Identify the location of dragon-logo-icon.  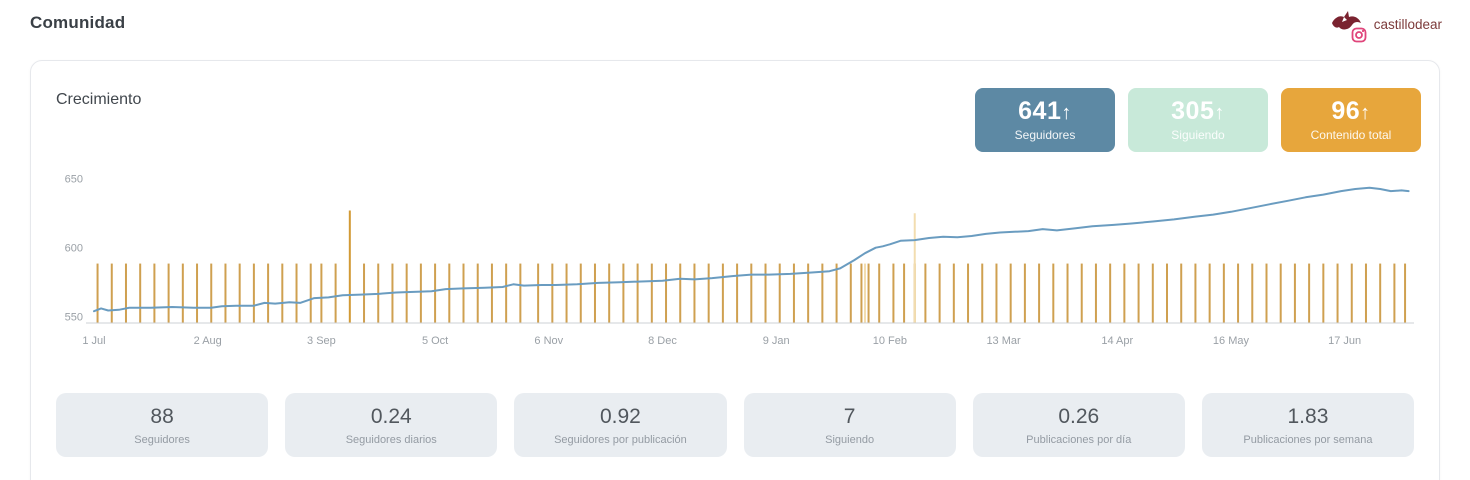
(1346, 20).